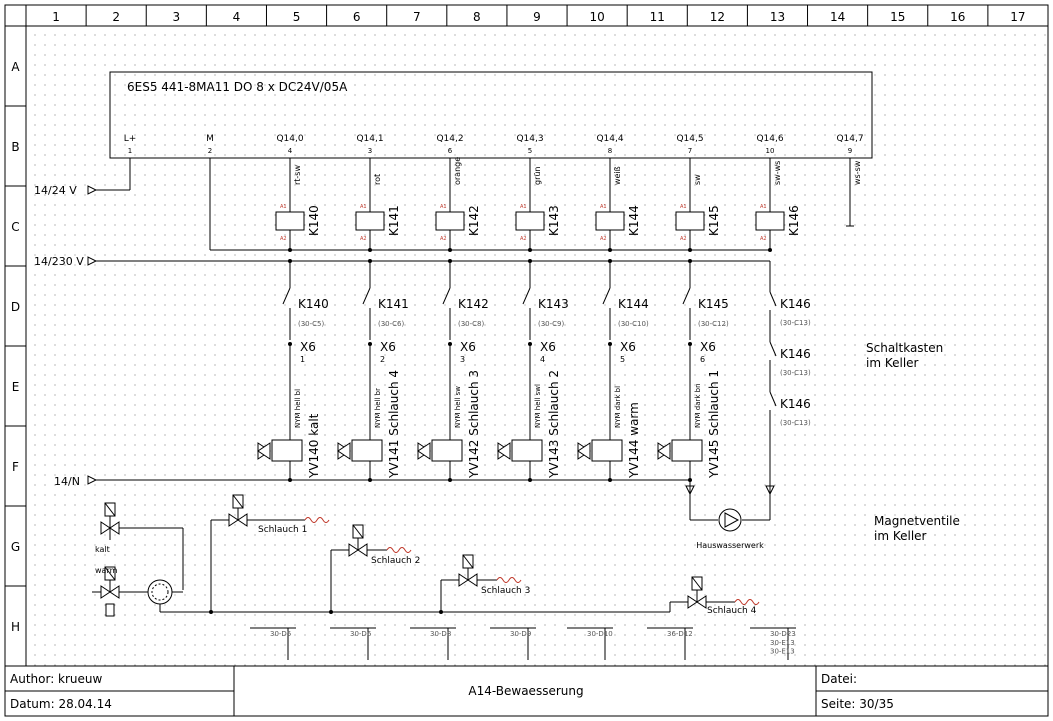 Image resolution: width=1053 pixels, height=721 pixels. Describe the element at coordinates (529, 139) in the screenshot. I see `output-address-Q14,3: Q14,3` at that location.